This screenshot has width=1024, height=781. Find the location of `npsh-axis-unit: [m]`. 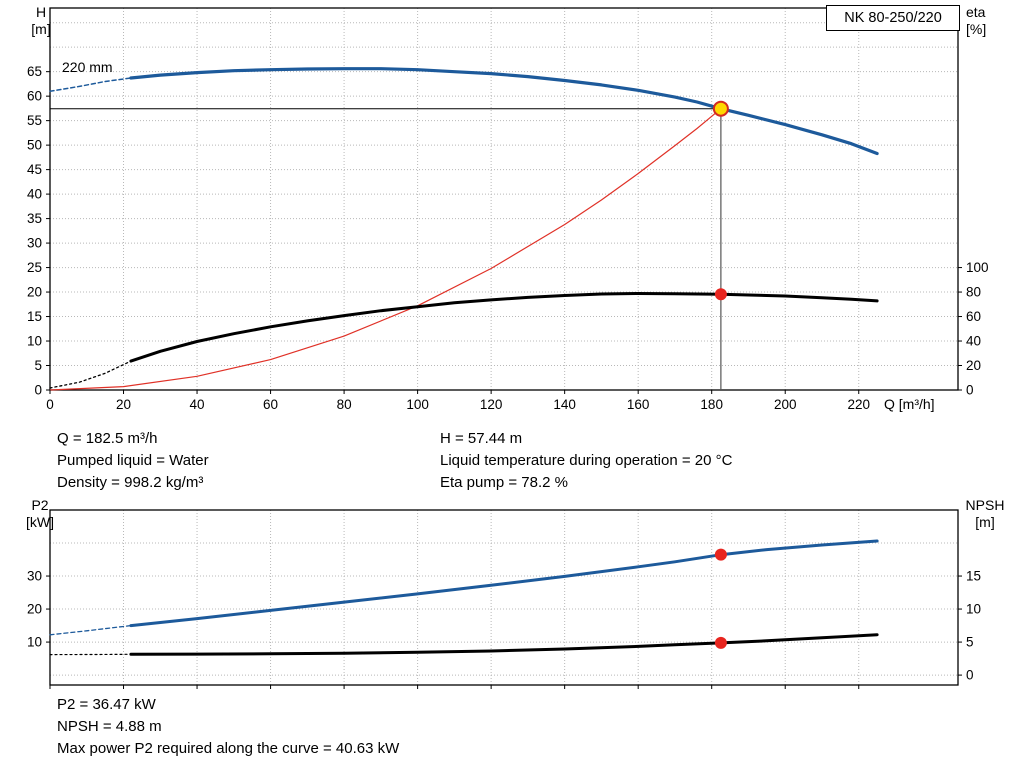

npsh-axis-unit: [m] is located at coordinates (985, 522).